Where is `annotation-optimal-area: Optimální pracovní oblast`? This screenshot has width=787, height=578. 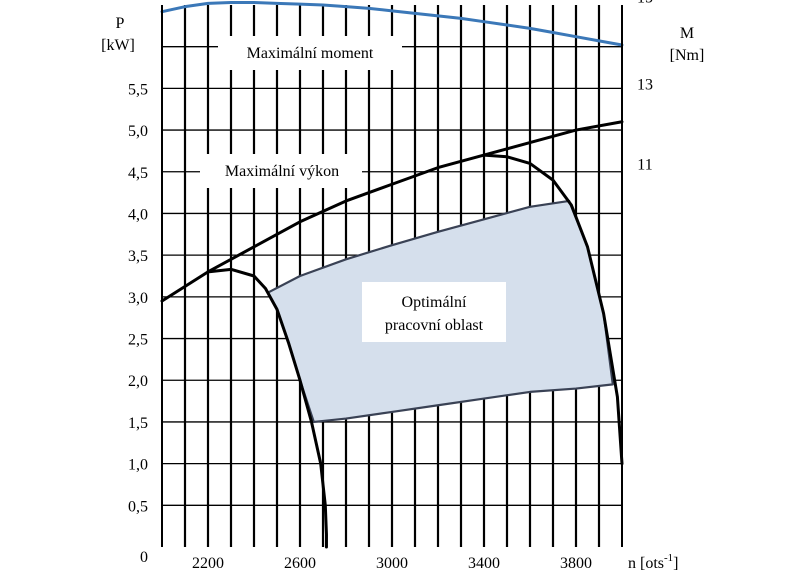
annotation-optimal-area: Optimální pracovní oblast is located at coordinates (434, 312).